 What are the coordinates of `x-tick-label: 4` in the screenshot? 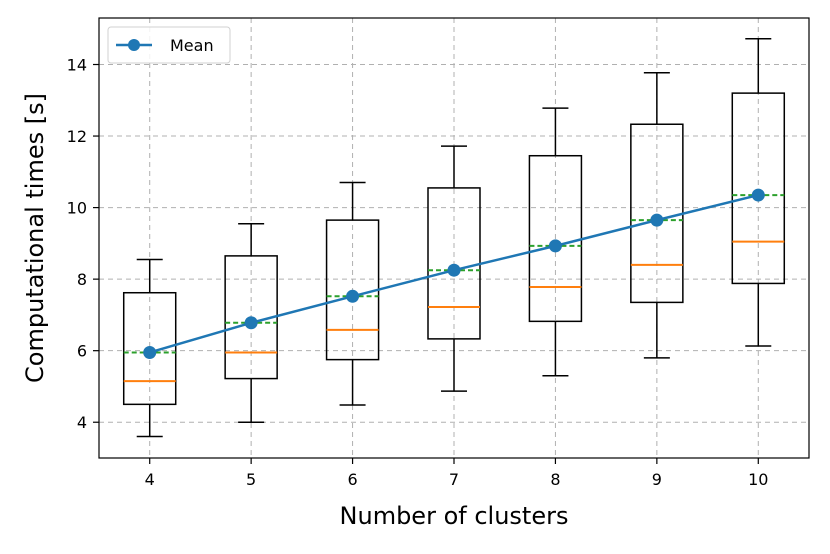 It's located at (150, 479).